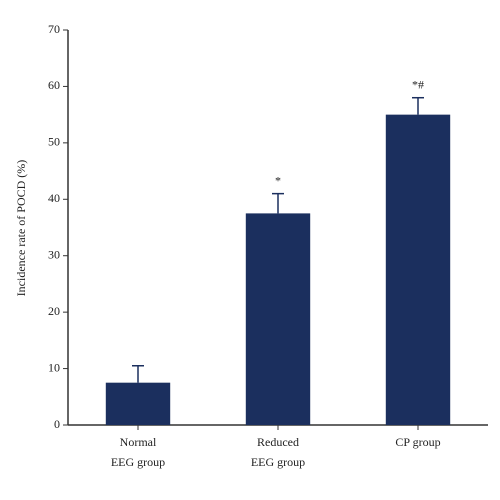  Describe the element at coordinates (54, 29) in the screenshot. I see `y-tick-label: 70` at that location.